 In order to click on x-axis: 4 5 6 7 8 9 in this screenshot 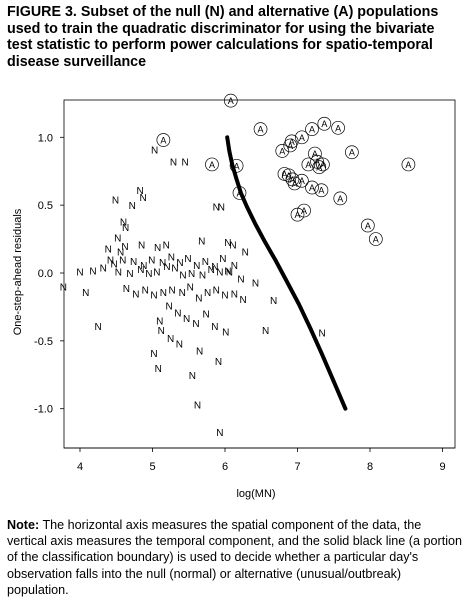, I will do `click(259, 460)`.